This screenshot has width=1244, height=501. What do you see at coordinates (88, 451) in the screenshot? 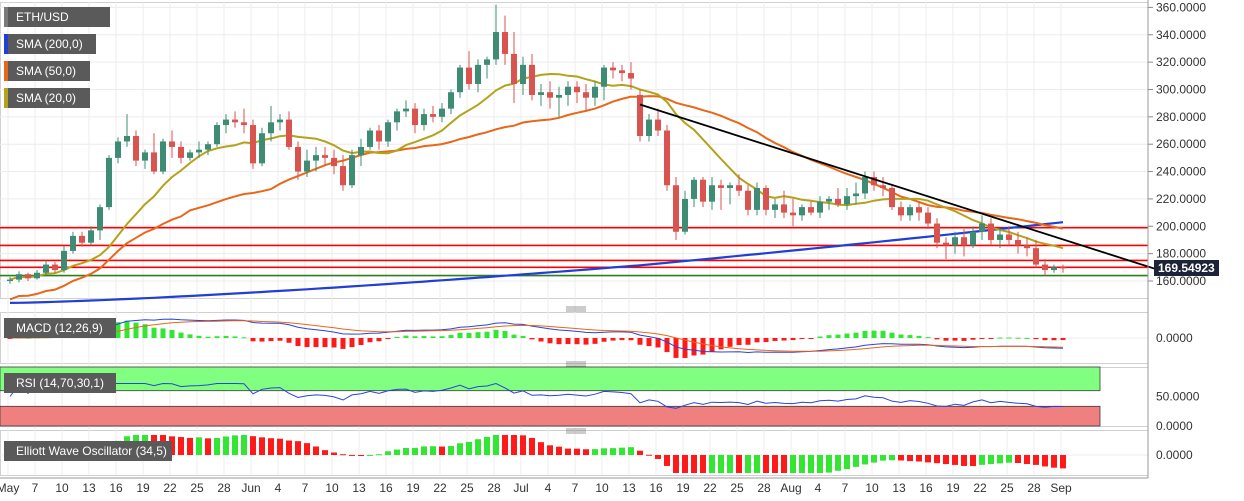
I see `ewo-panel-label: Elliott Wave Oscillator (34,5)` at bounding box center [88, 451].